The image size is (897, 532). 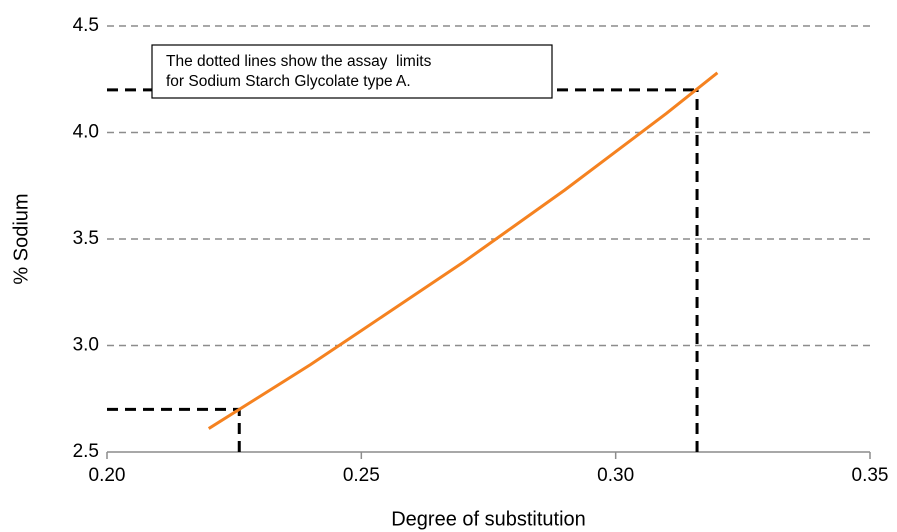 I want to click on x-tick-label: 0.35, so click(x=870, y=475).